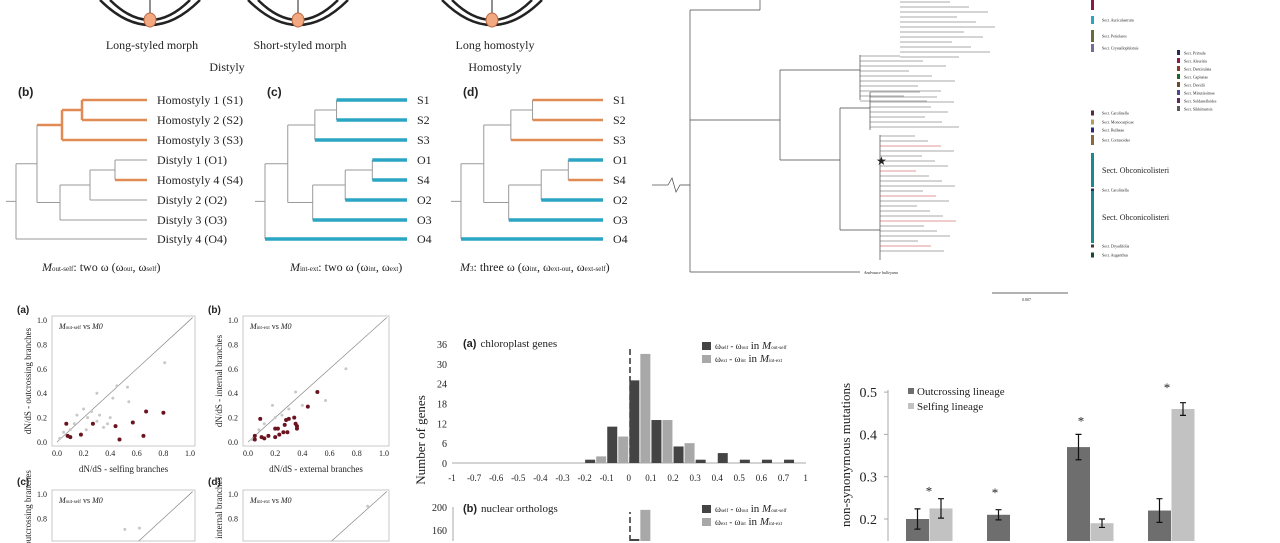 This screenshot has width=1280, height=543. I want to click on section-label: Sect. Auriculastrum, so click(1118, 20).